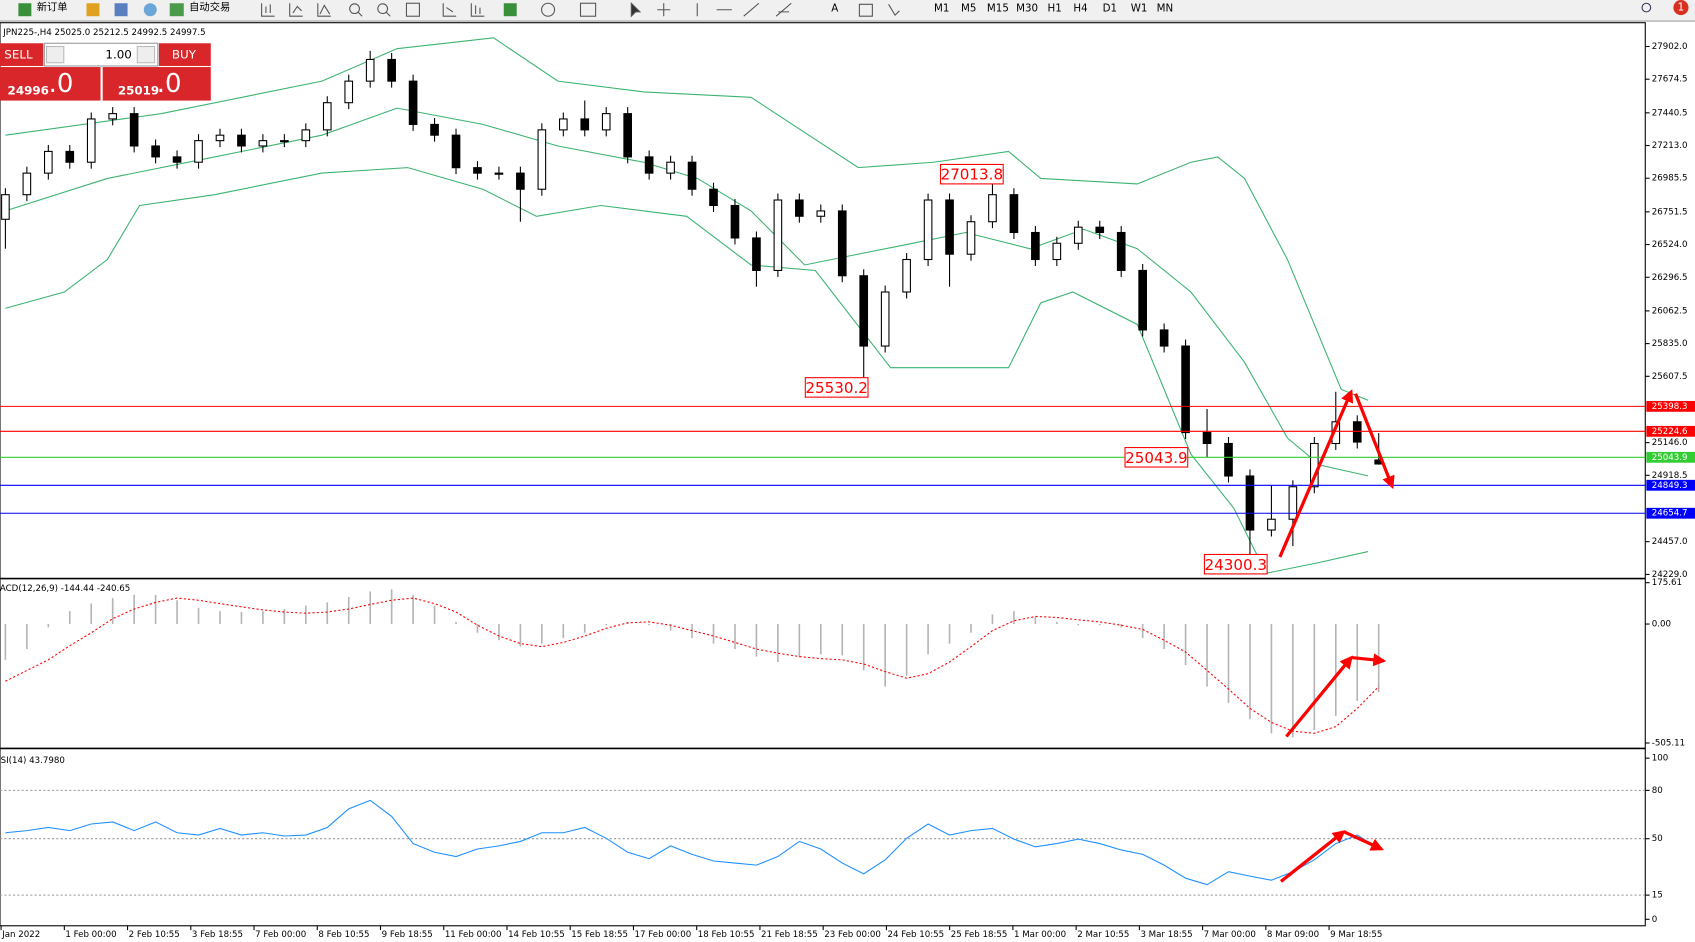  Describe the element at coordinates (1670, 514) in the screenshot. I see `price-level-label: 24654.7` at that location.